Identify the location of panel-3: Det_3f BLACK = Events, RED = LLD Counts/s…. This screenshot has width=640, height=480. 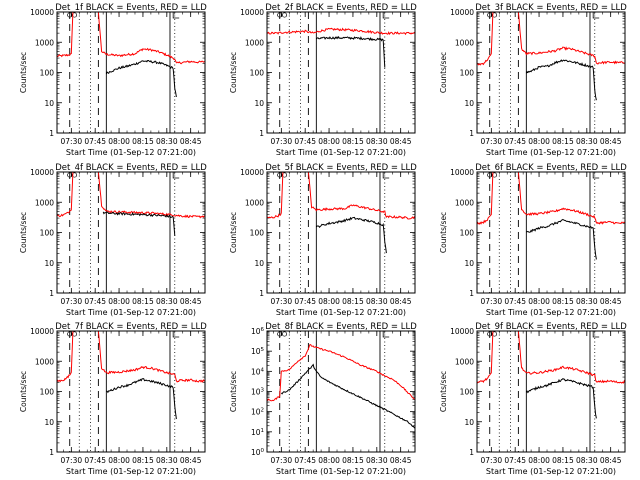
(533, 80).